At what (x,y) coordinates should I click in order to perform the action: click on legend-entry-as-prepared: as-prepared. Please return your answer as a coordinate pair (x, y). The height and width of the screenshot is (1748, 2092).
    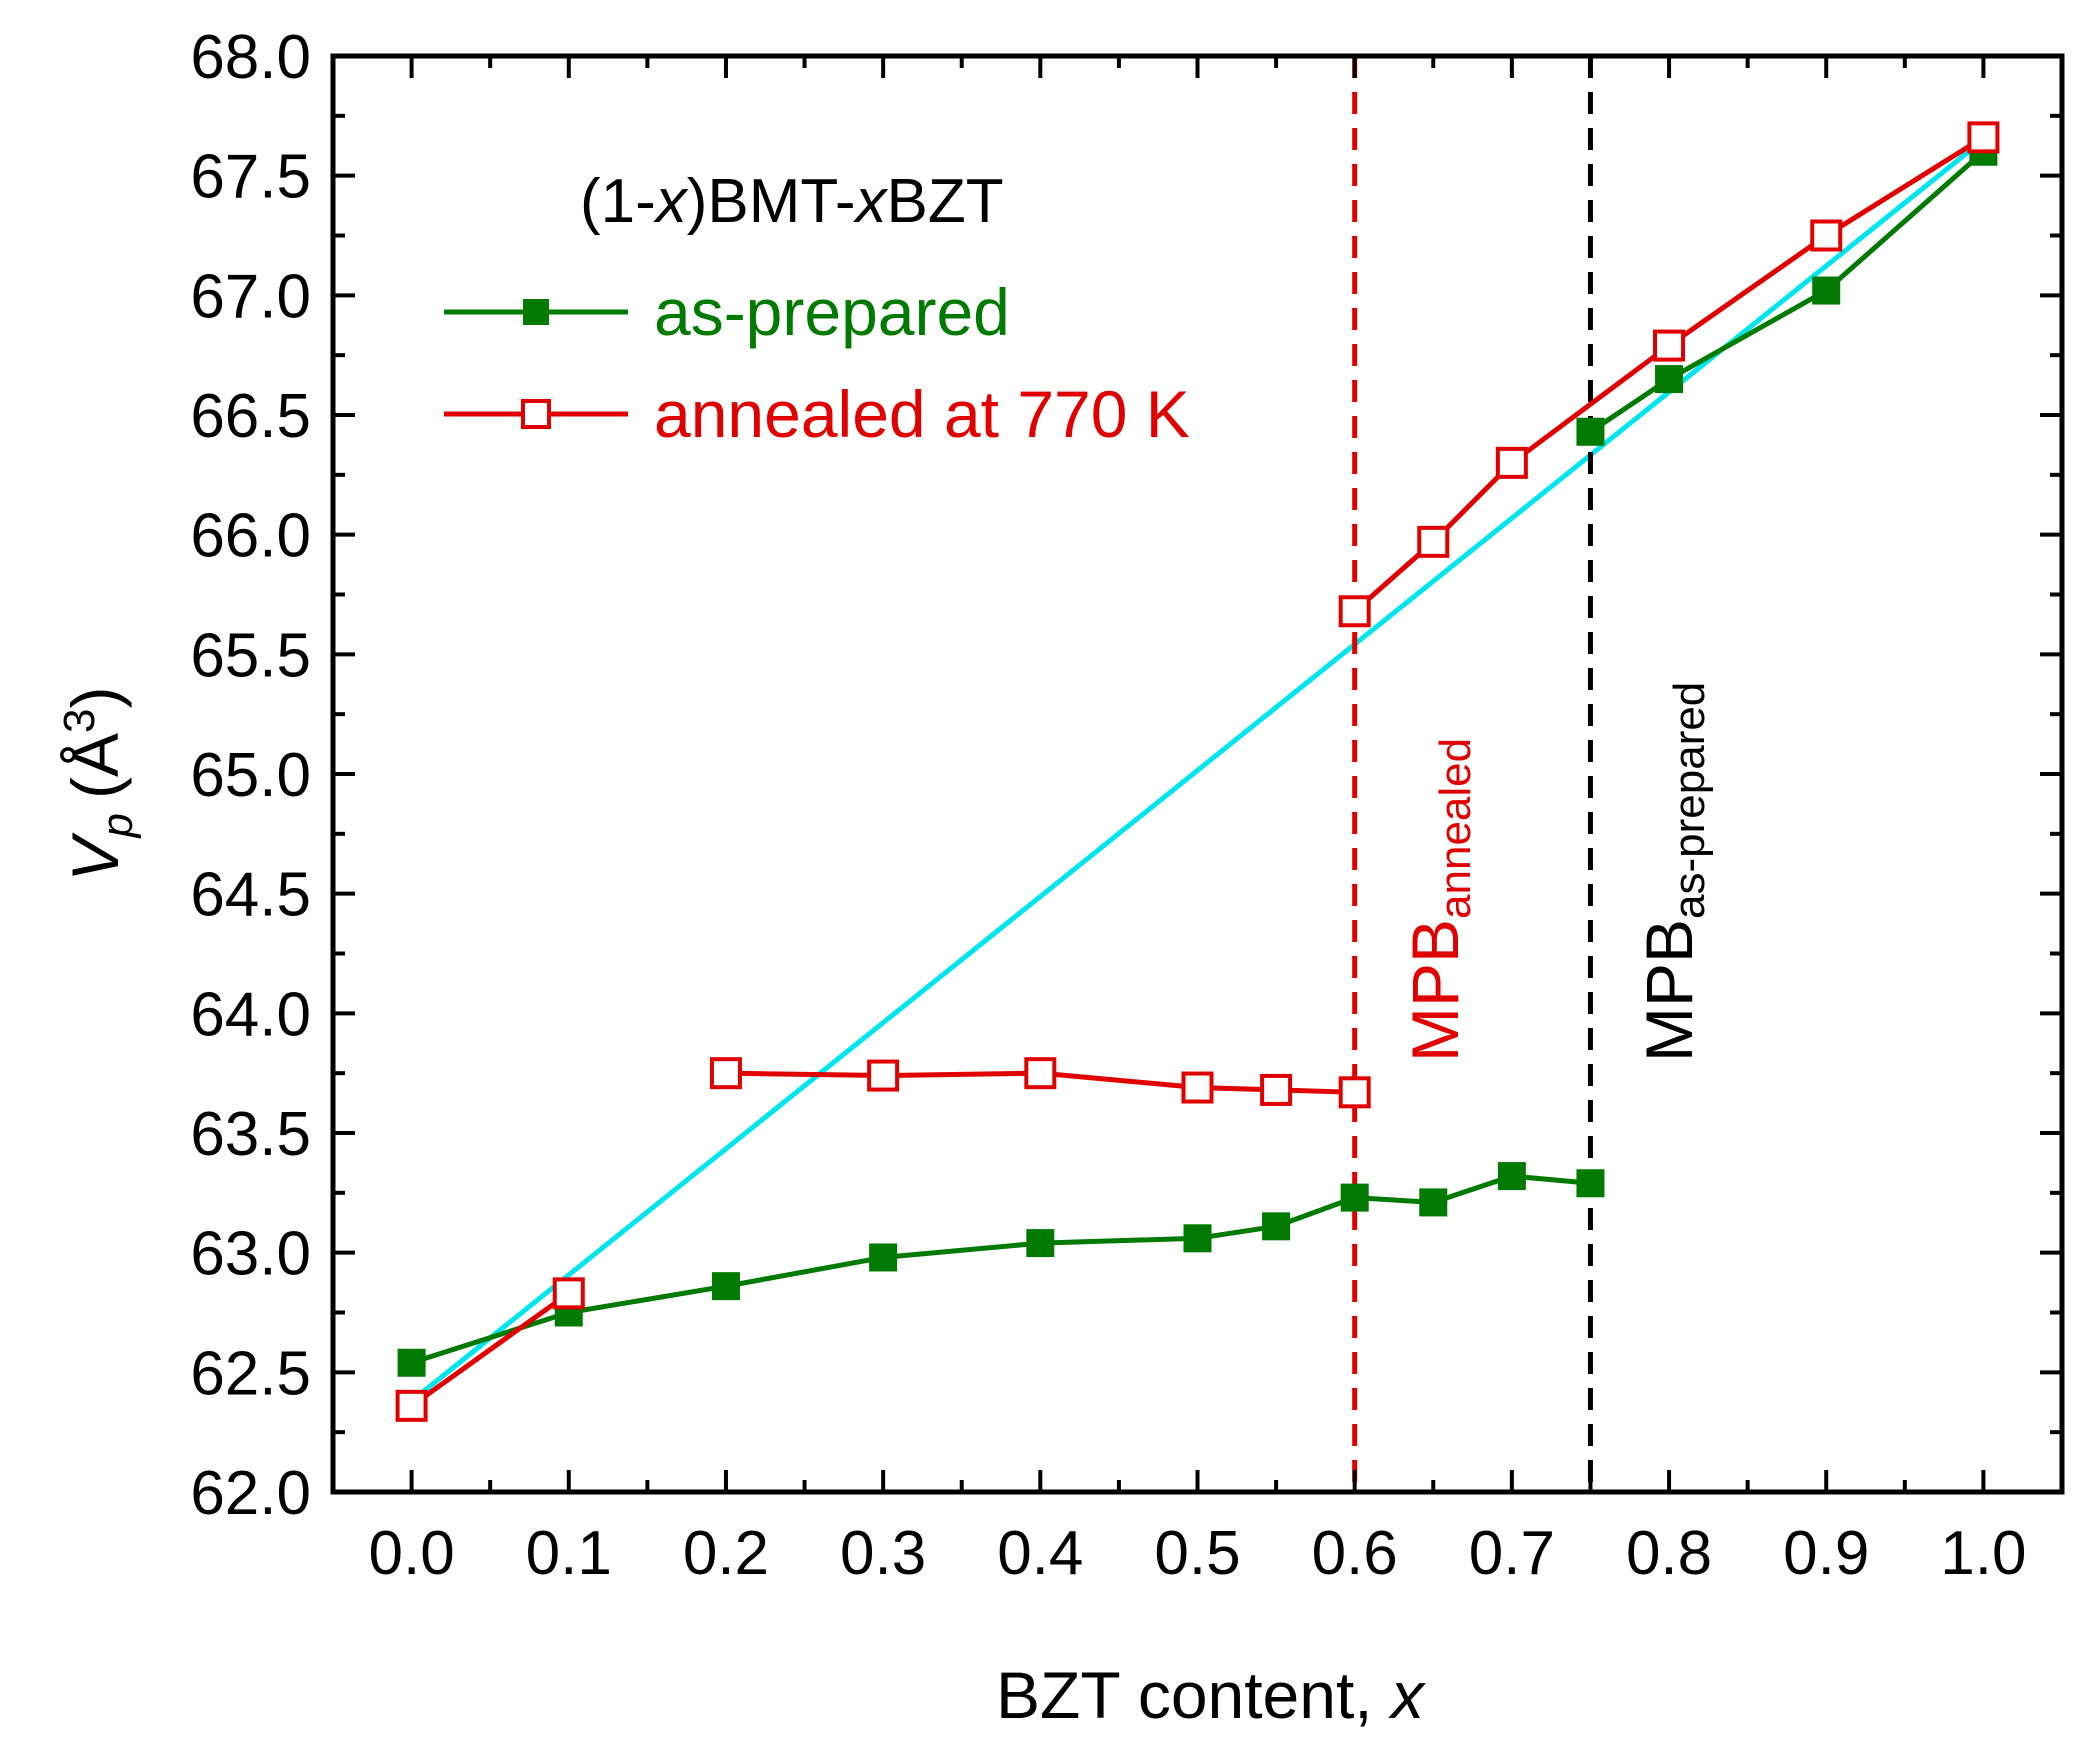
    Looking at the image, I should click on (727, 312).